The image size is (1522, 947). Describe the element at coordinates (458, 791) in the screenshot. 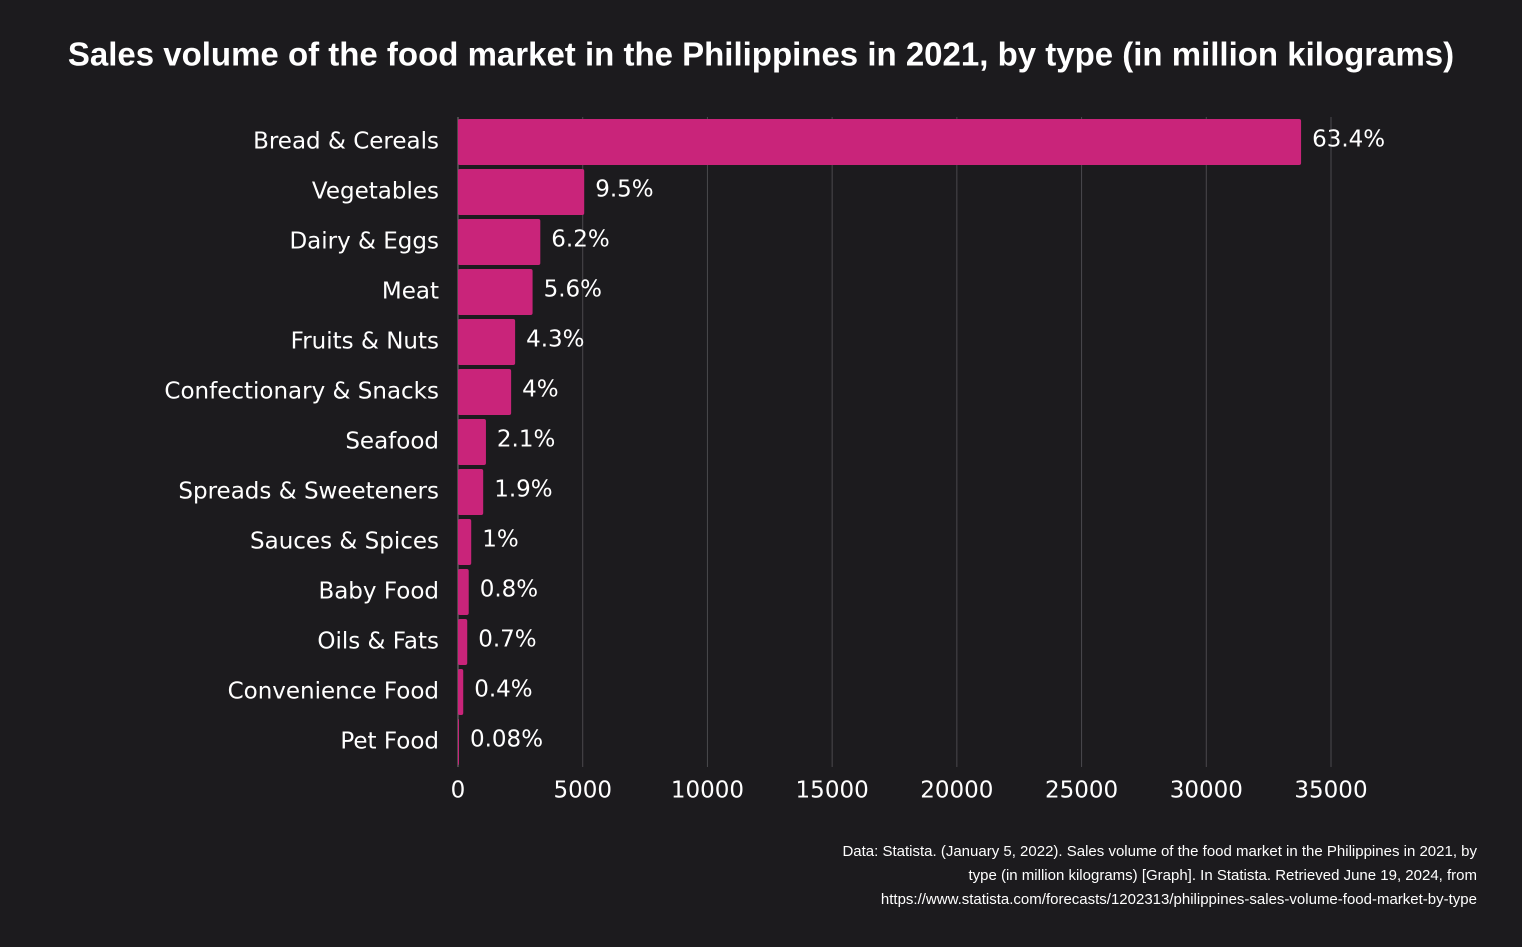

I see `x-tick-label: 0` at that location.